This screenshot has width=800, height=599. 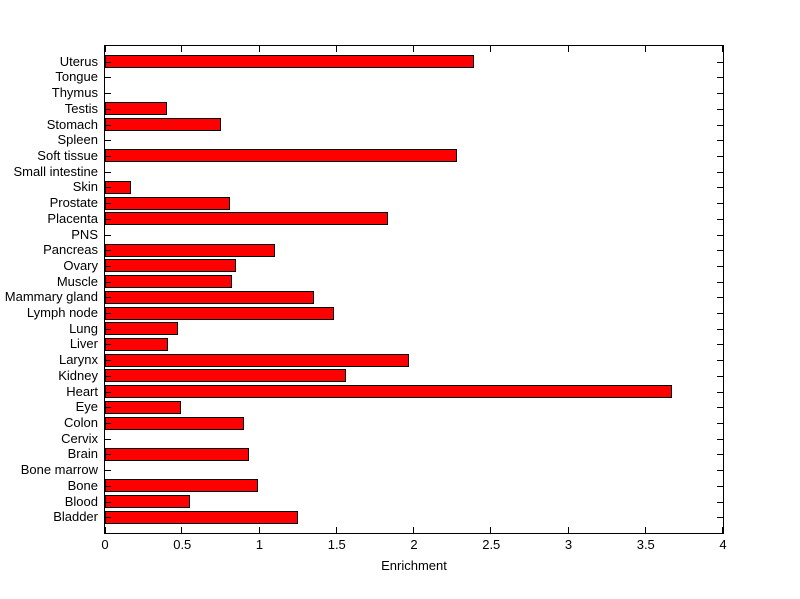 What do you see at coordinates (257, 360) in the screenshot?
I see `bar-larynx` at bounding box center [257, 360].